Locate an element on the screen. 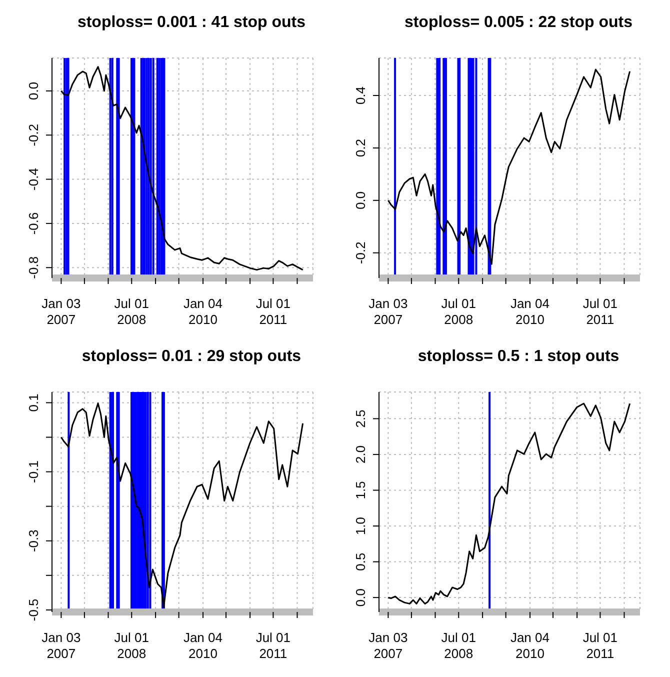 Image resolution: width=670 pixels, height=677 pixels. chart-title: stoploss= 0.5 : 1 stop outs is located at coordinates (518, 357).